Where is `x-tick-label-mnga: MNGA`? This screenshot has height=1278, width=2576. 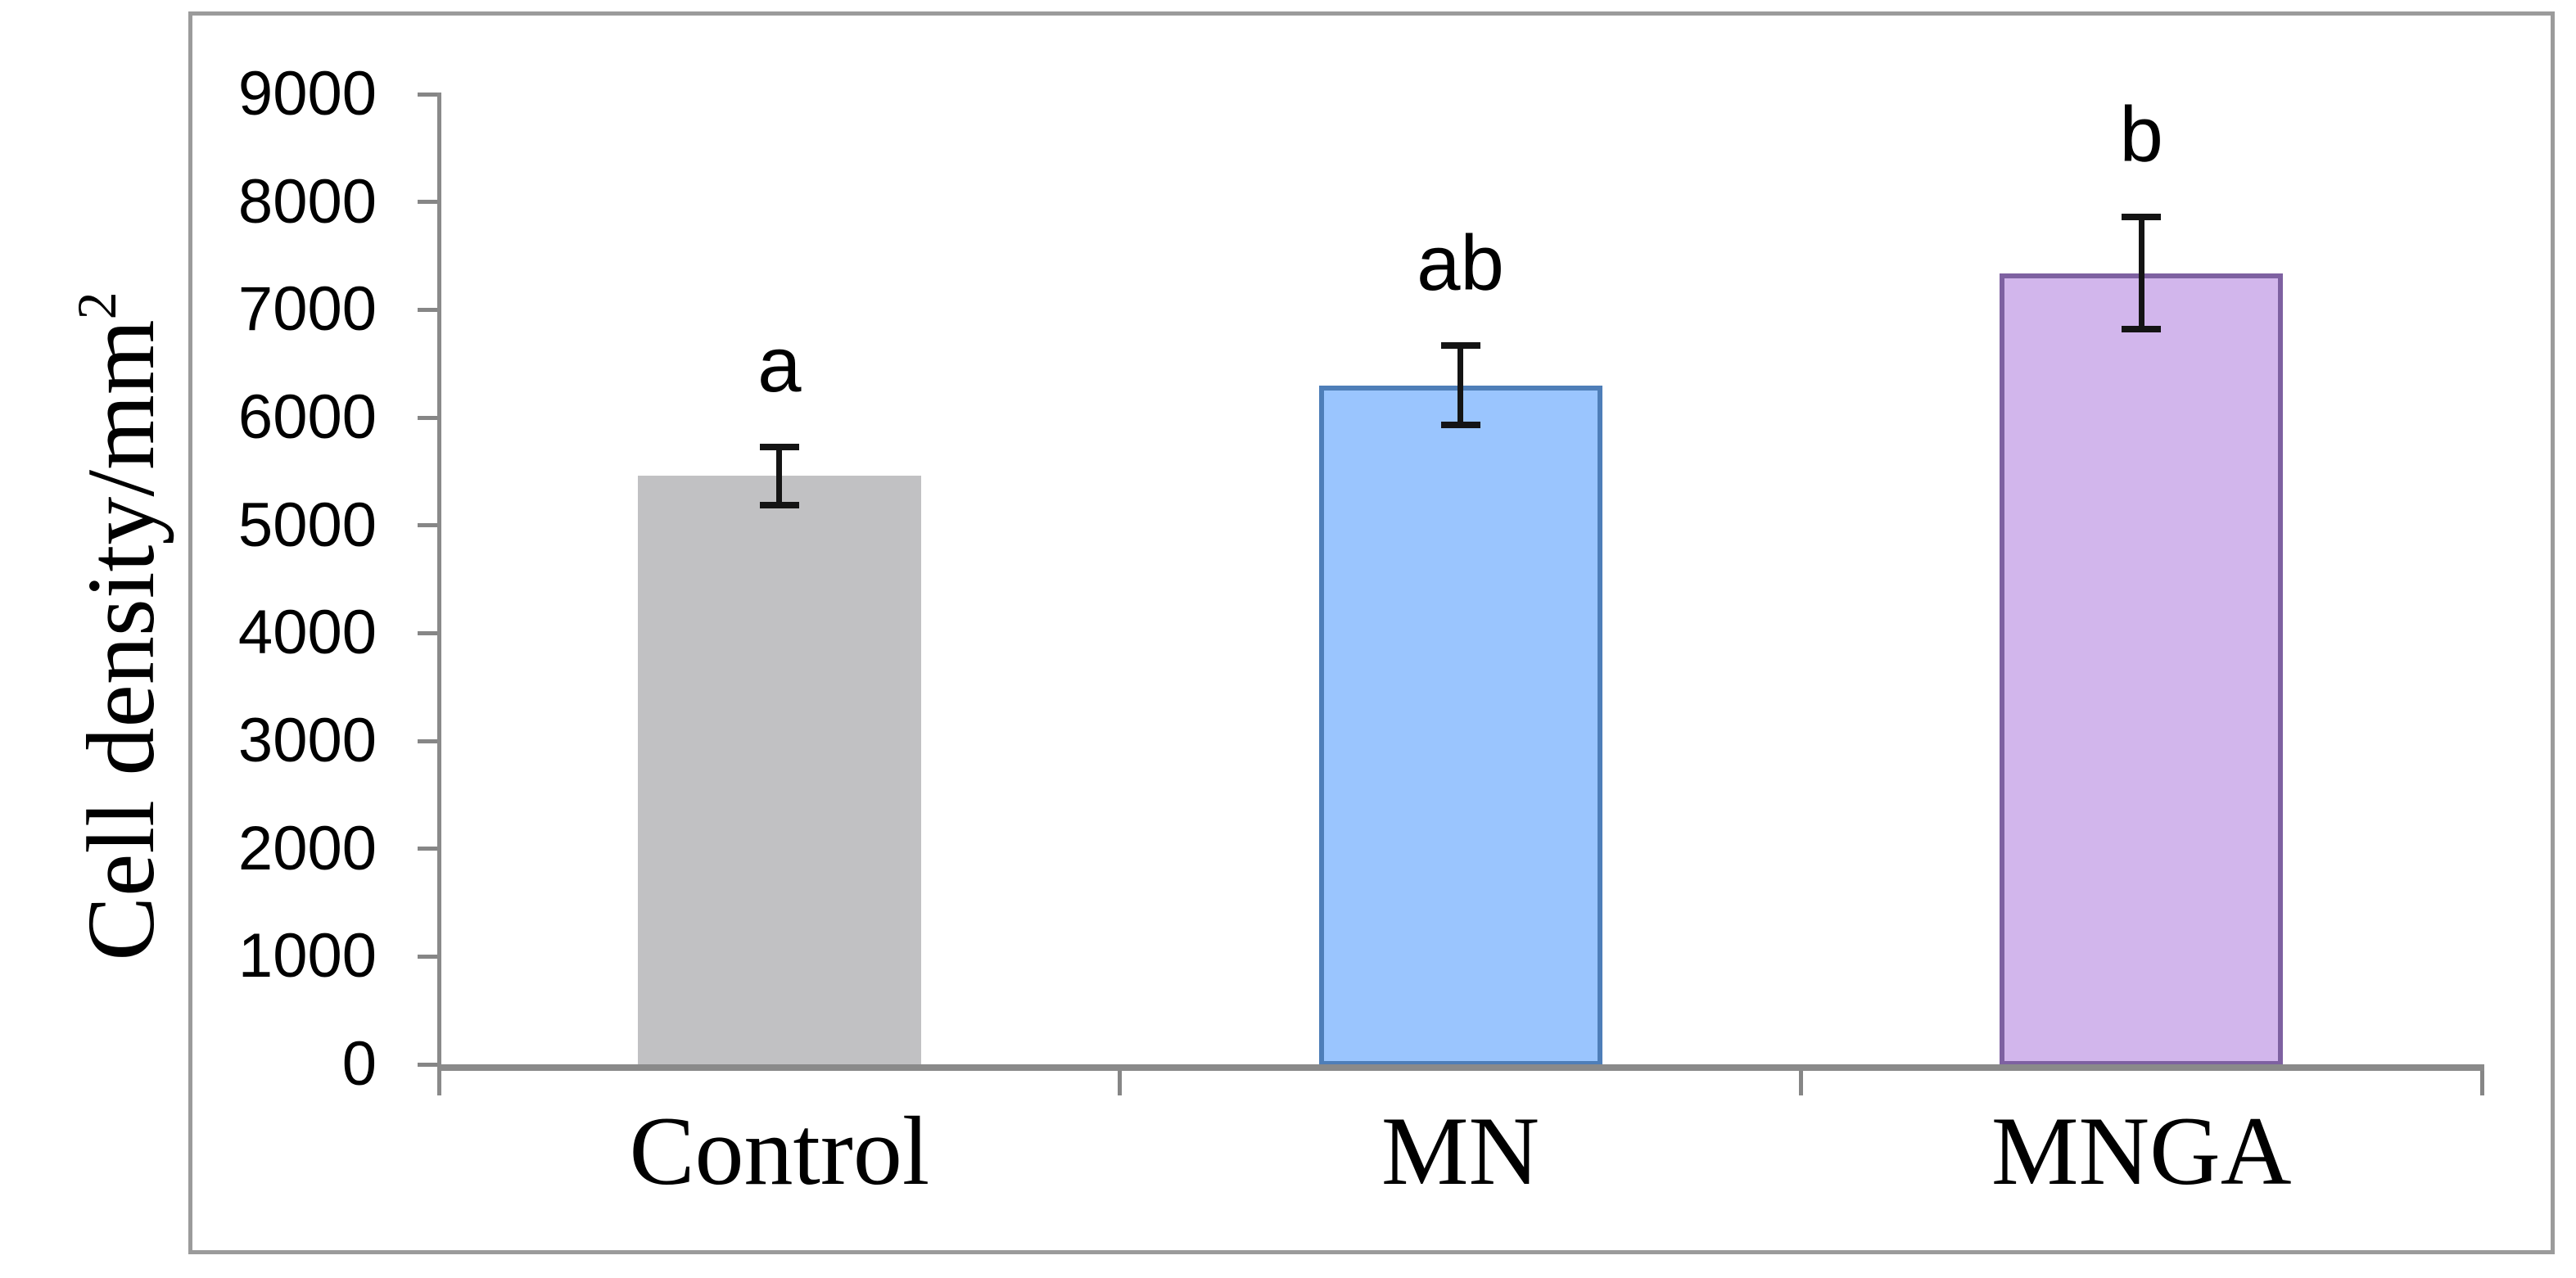
x-tick-label-mnga: MNGA is located at coordinates (2141, 1150).